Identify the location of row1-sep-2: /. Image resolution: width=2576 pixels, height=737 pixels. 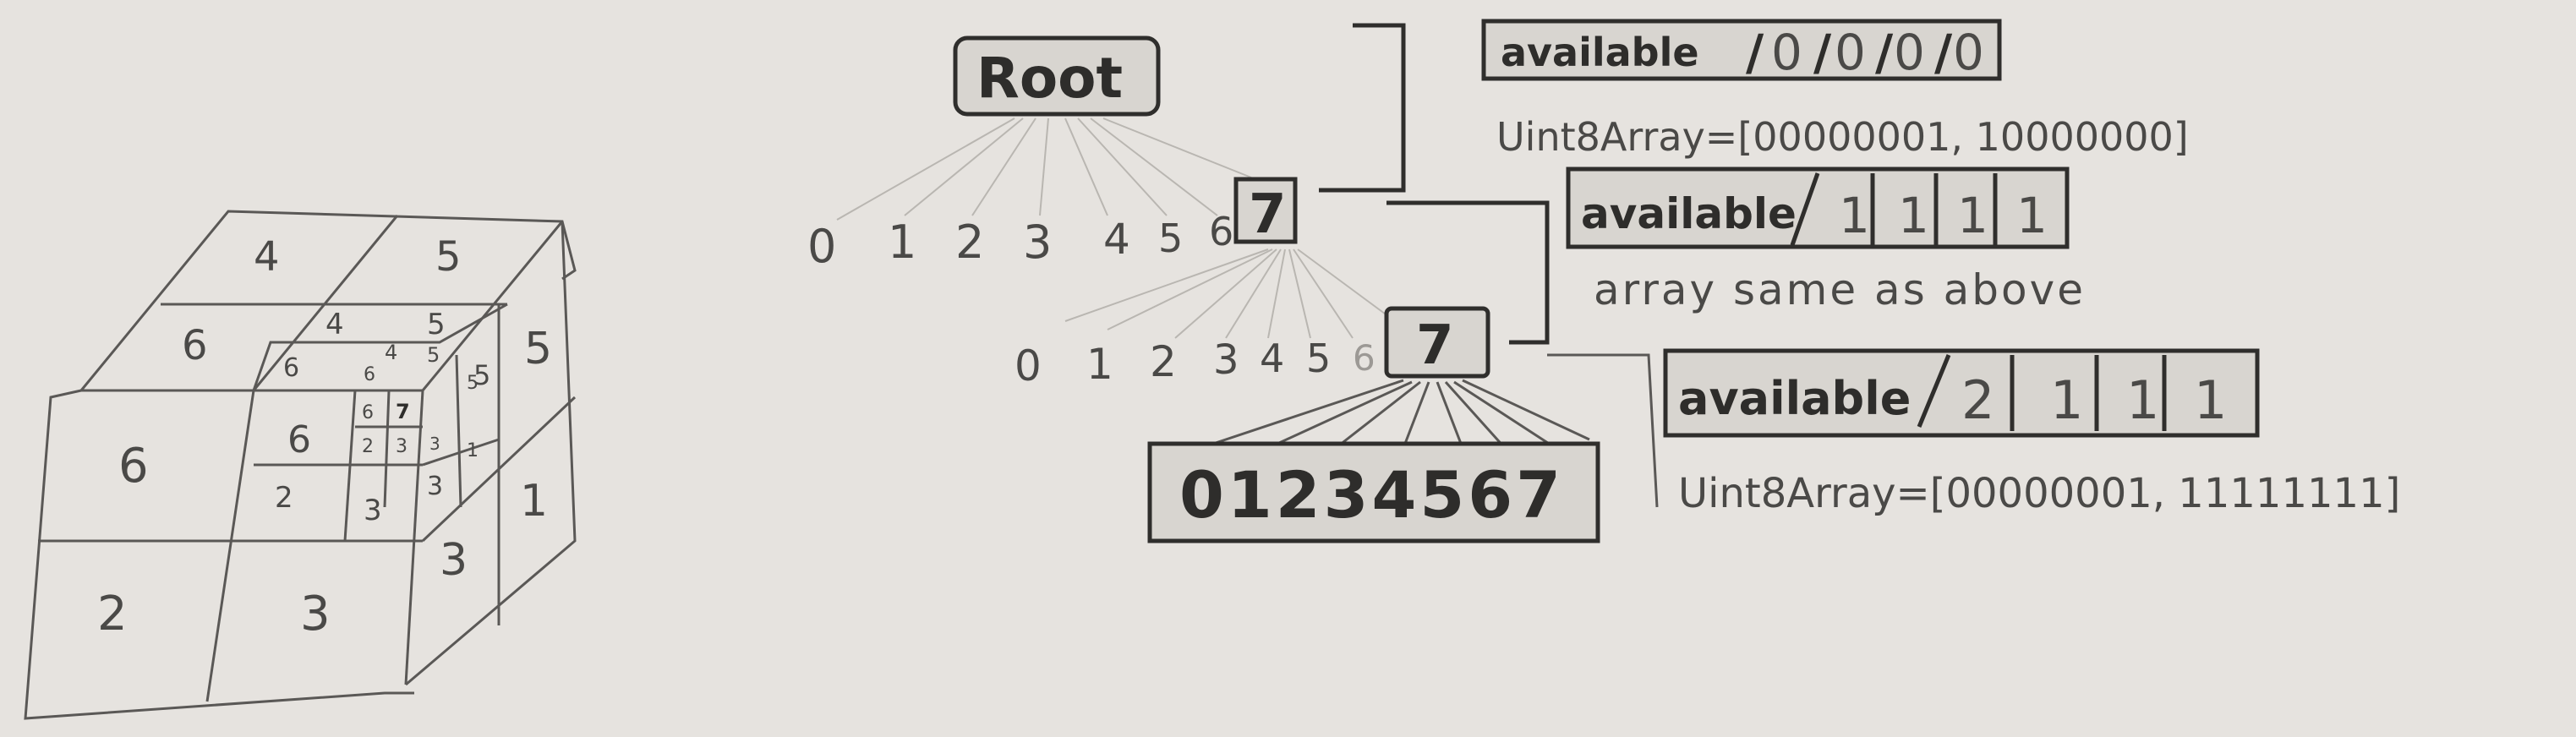
(1823, 52).